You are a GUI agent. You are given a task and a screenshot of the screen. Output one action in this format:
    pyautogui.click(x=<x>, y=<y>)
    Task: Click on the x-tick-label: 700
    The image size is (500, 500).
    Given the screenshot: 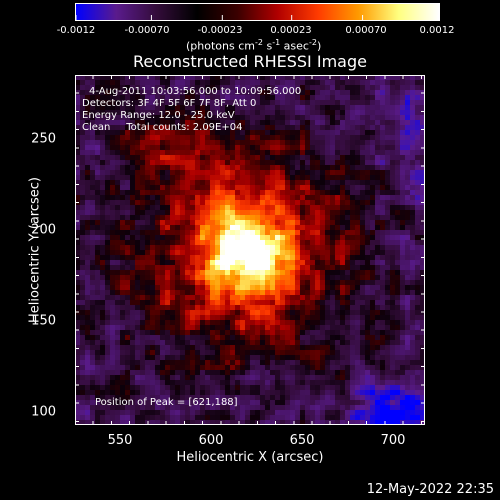 What is the action you would take?
    pyautogui.click(x=393, y=440)
    